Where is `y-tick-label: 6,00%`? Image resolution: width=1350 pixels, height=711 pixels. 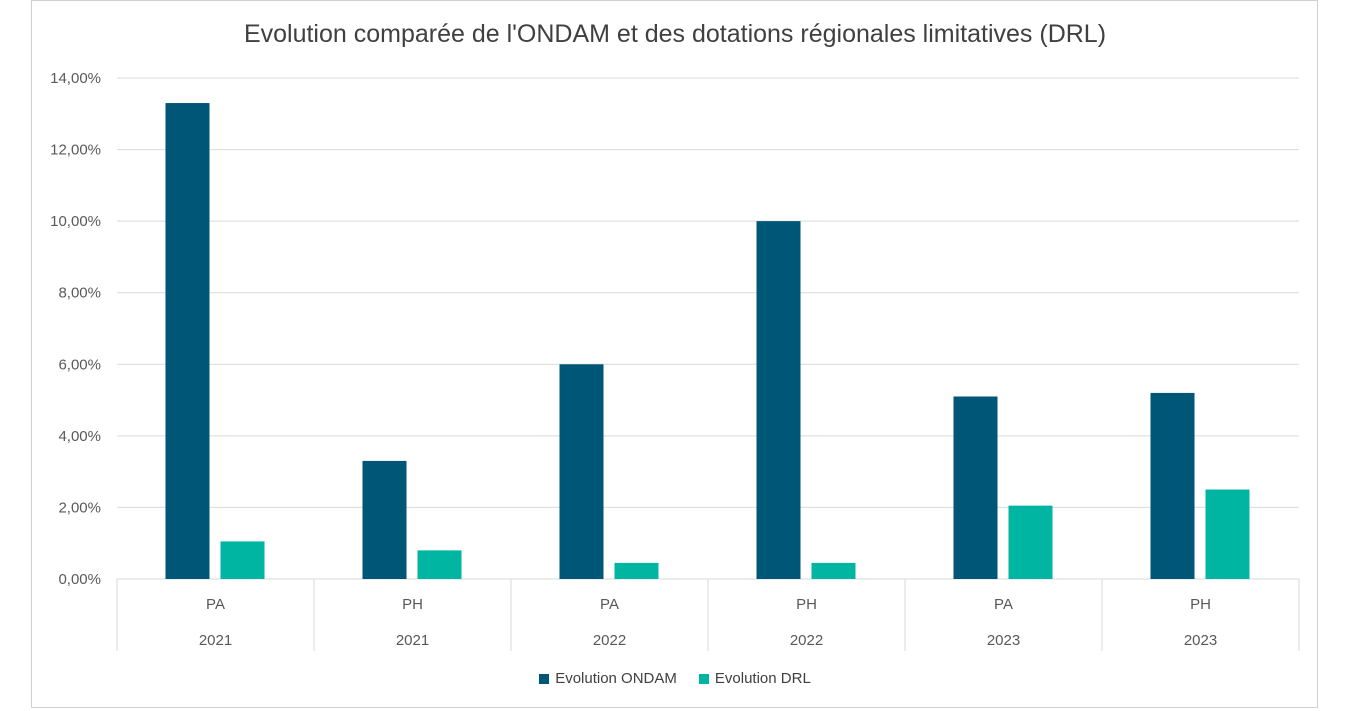 y-tick-label: 6,00% is located at coordinates (79, 364).